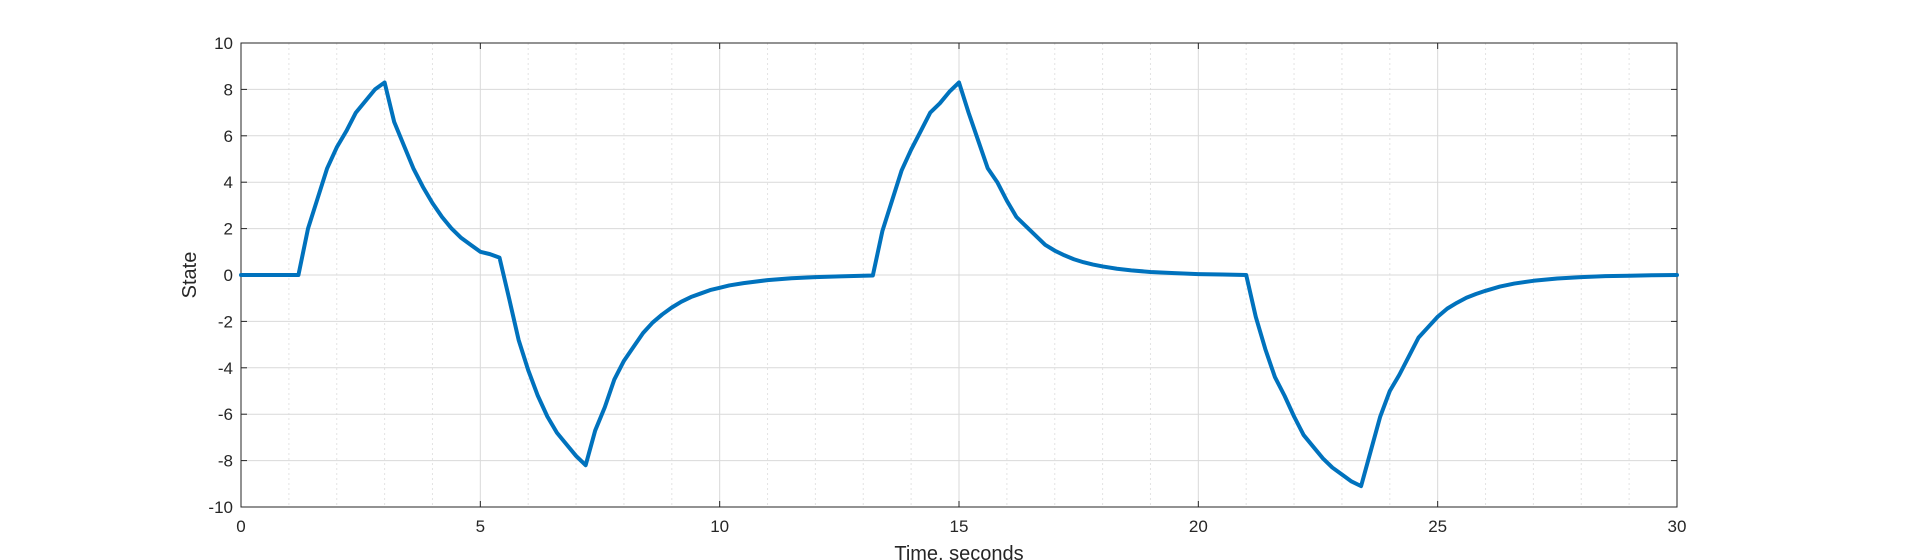  I want to click on x-tick-label: 25, so click(1437, 526).